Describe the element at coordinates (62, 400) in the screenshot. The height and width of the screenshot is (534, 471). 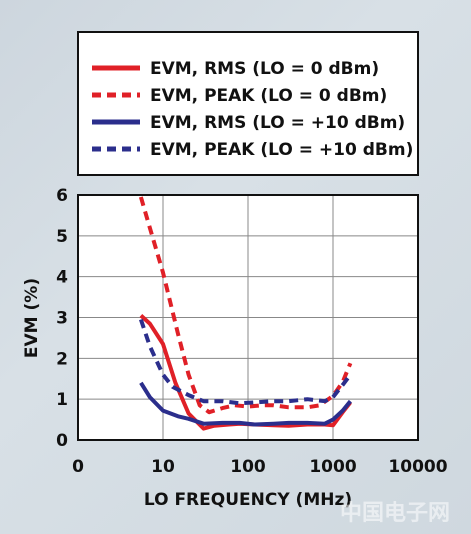
I see `y-tick-label: 1` at that location.